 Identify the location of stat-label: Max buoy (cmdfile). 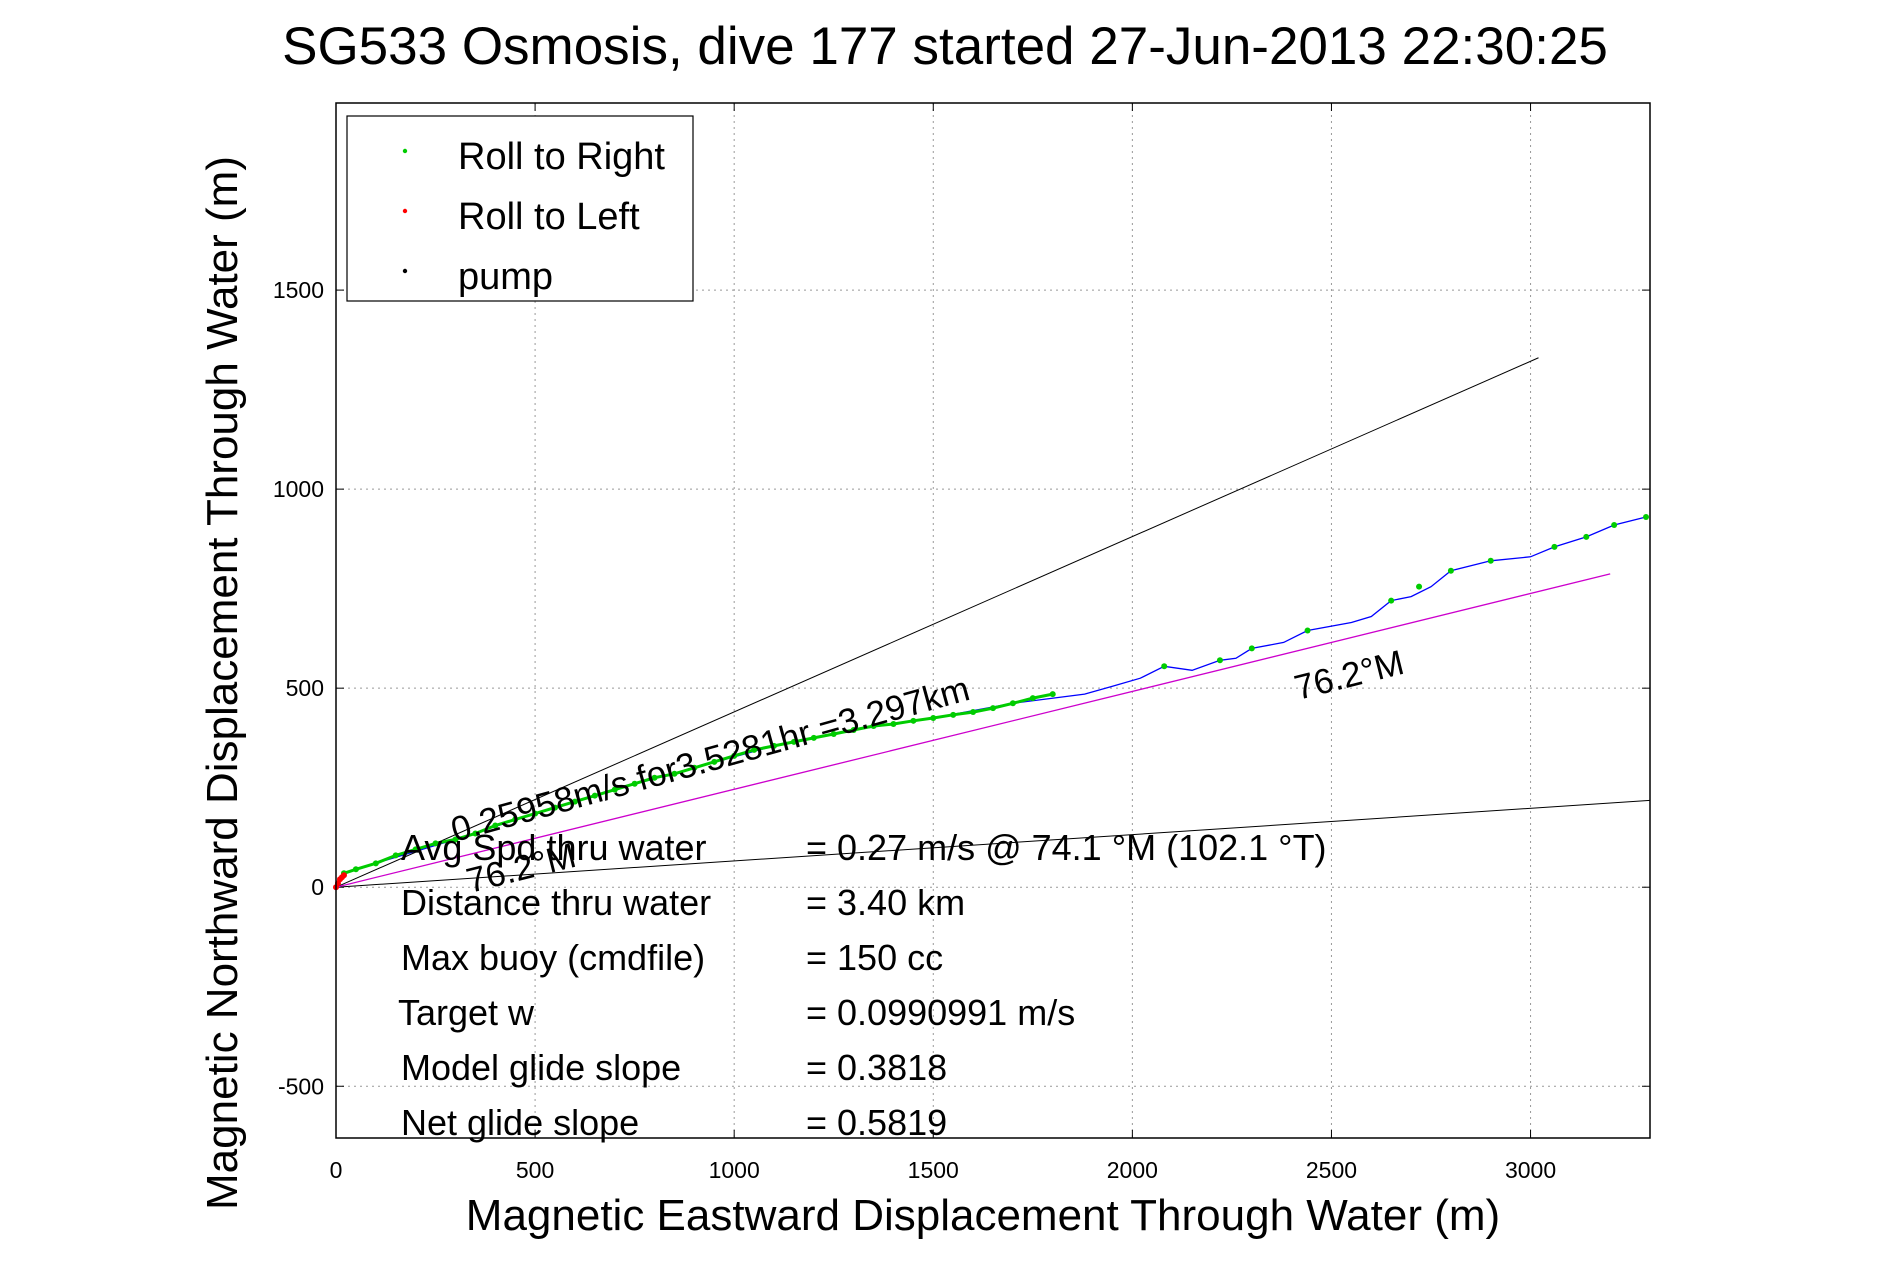
(553, 957).